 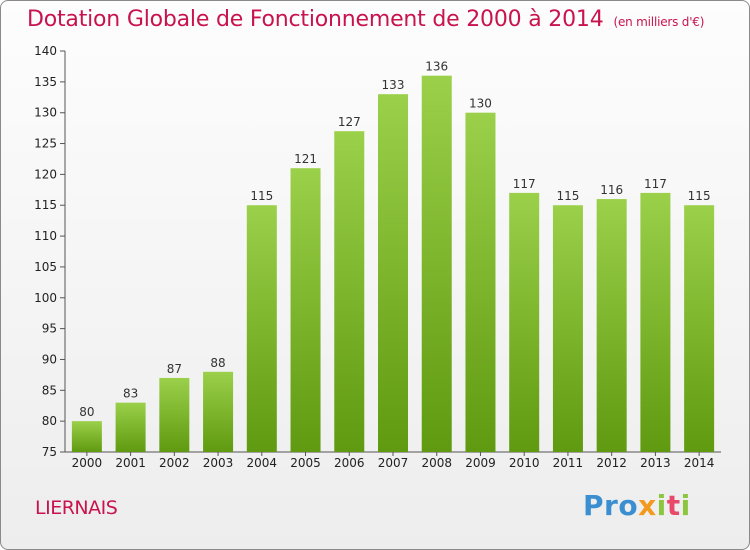 What do you see at coordinates (217, 363) in the screenshot?
I see `bar-value-label: 88` at bounding box center [217, 363].